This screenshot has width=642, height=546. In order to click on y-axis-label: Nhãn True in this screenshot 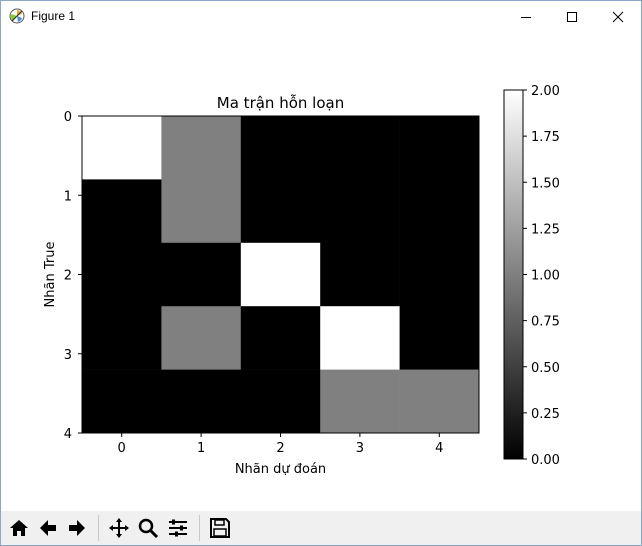, I will do `click(50, 275)`.